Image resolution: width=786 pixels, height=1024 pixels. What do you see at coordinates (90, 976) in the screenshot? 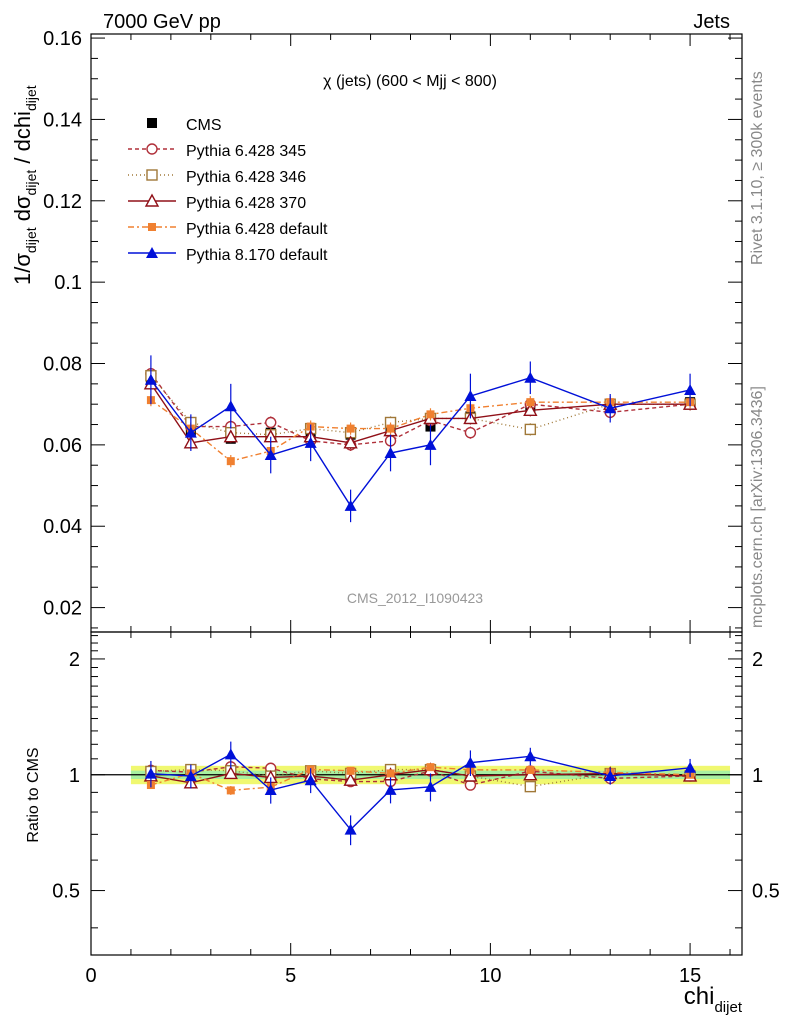
I see `x-tick-label: 0` at bounding box center [90, 976].